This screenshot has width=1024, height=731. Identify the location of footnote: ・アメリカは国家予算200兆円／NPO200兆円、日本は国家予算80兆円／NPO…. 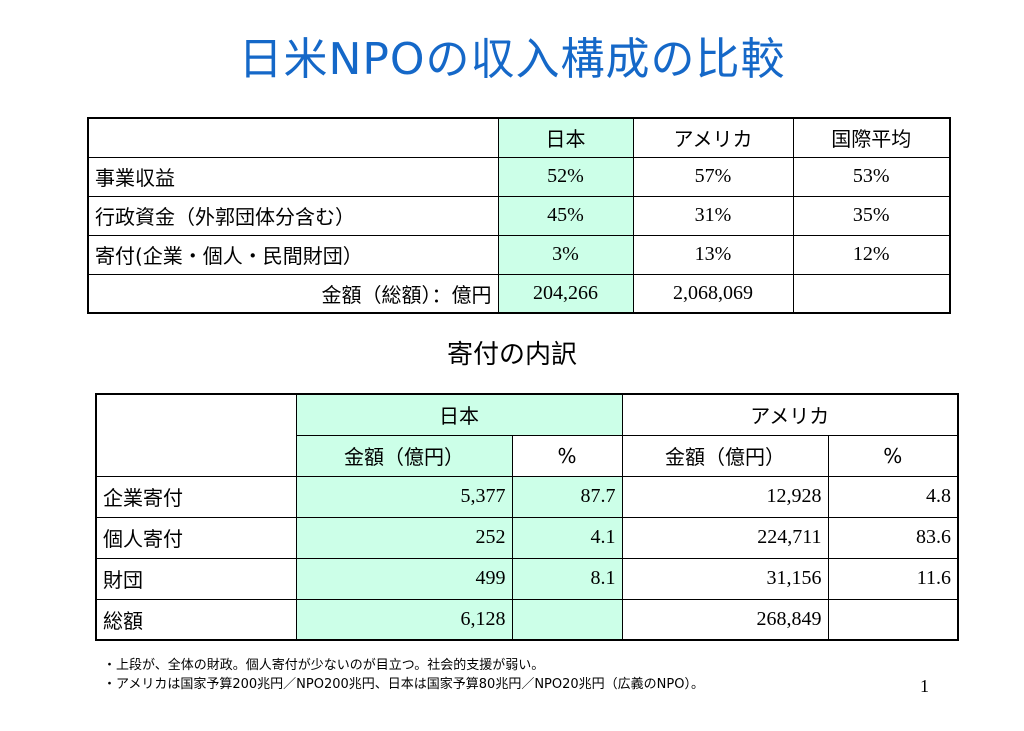
(403, 684).